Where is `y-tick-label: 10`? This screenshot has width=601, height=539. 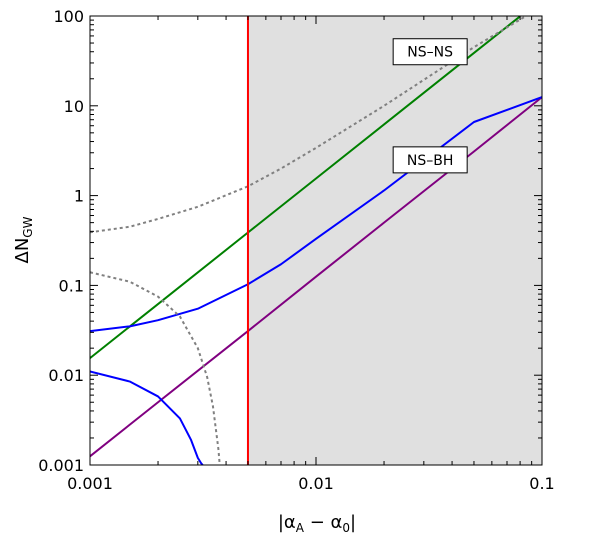 y-tick-label: 10 is located at coordinates (74, 106).